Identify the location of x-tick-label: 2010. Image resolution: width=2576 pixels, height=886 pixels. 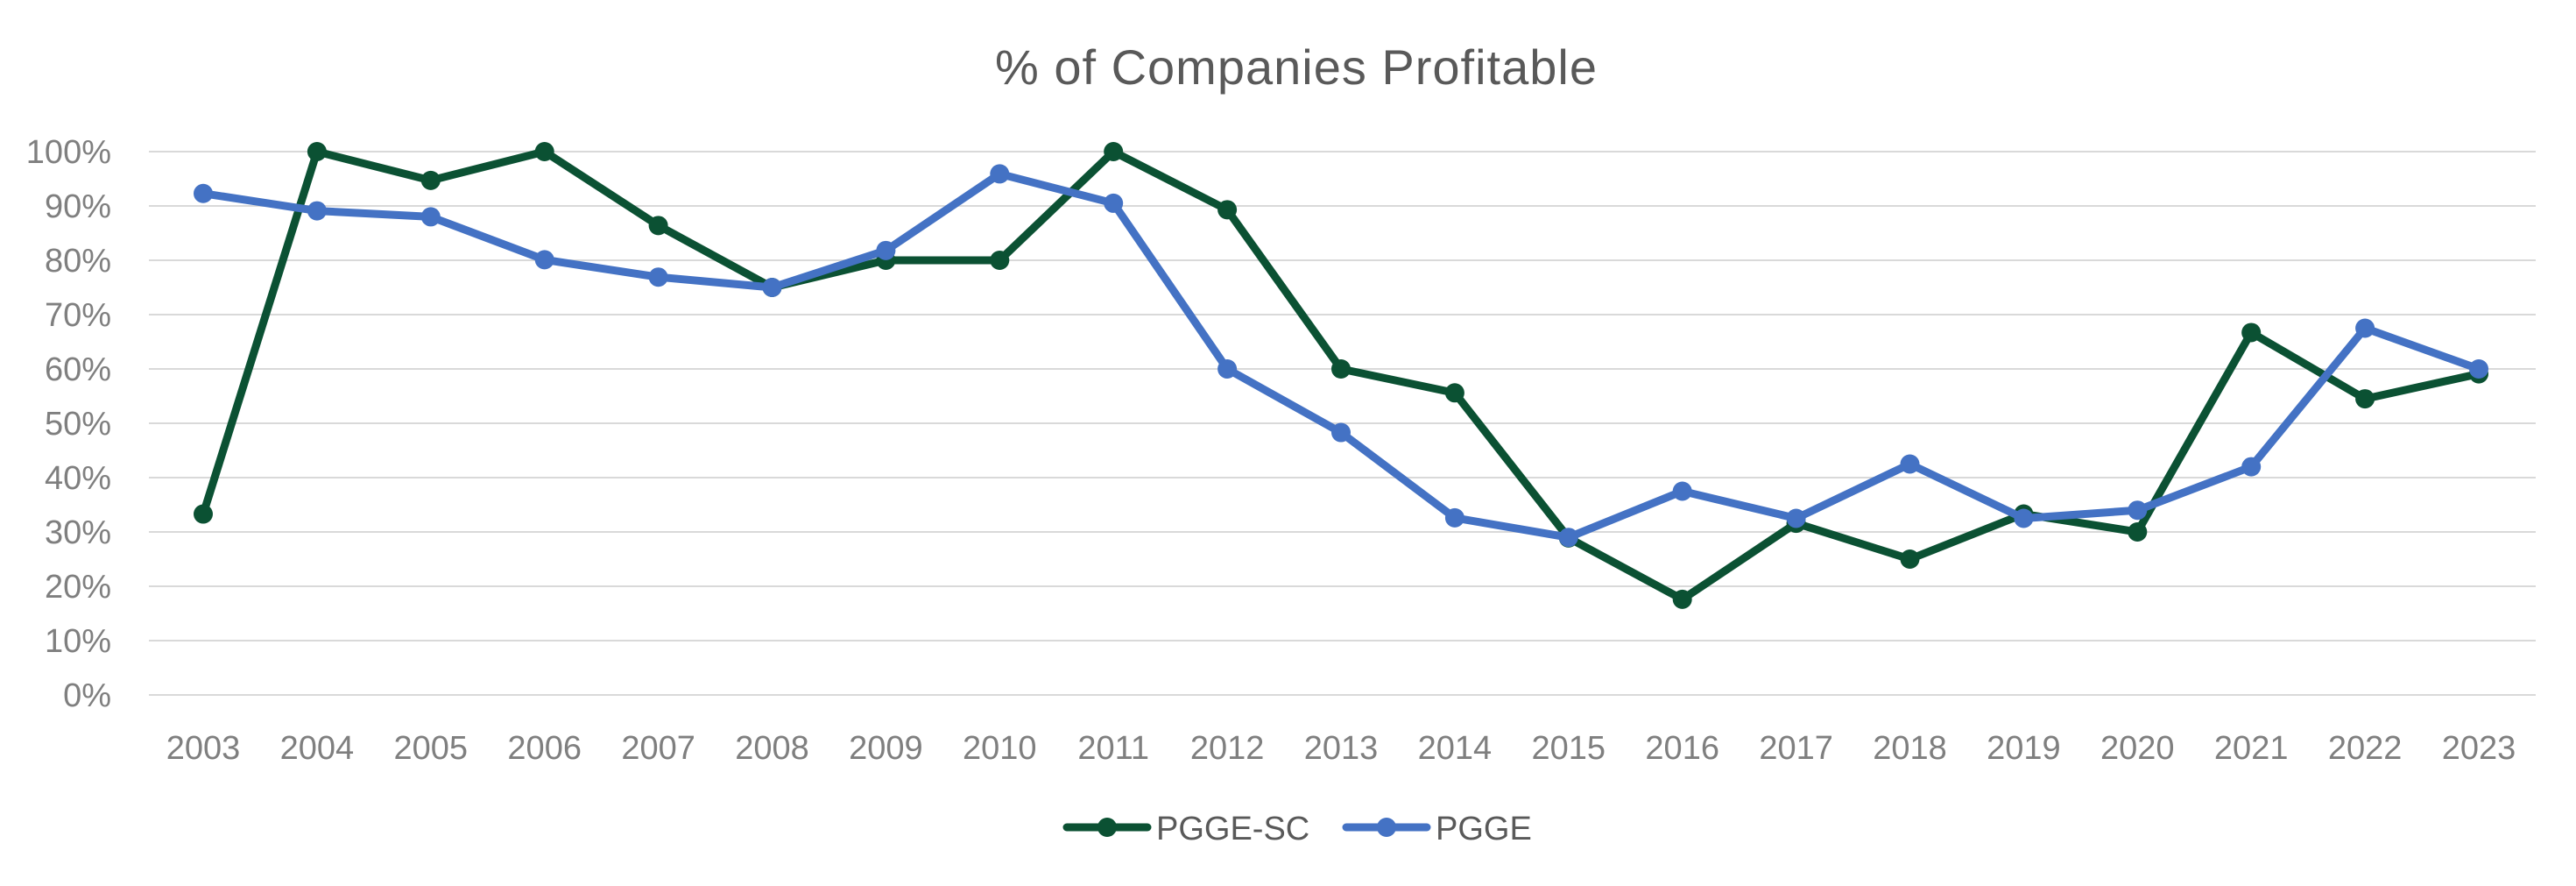
(1000, 748).